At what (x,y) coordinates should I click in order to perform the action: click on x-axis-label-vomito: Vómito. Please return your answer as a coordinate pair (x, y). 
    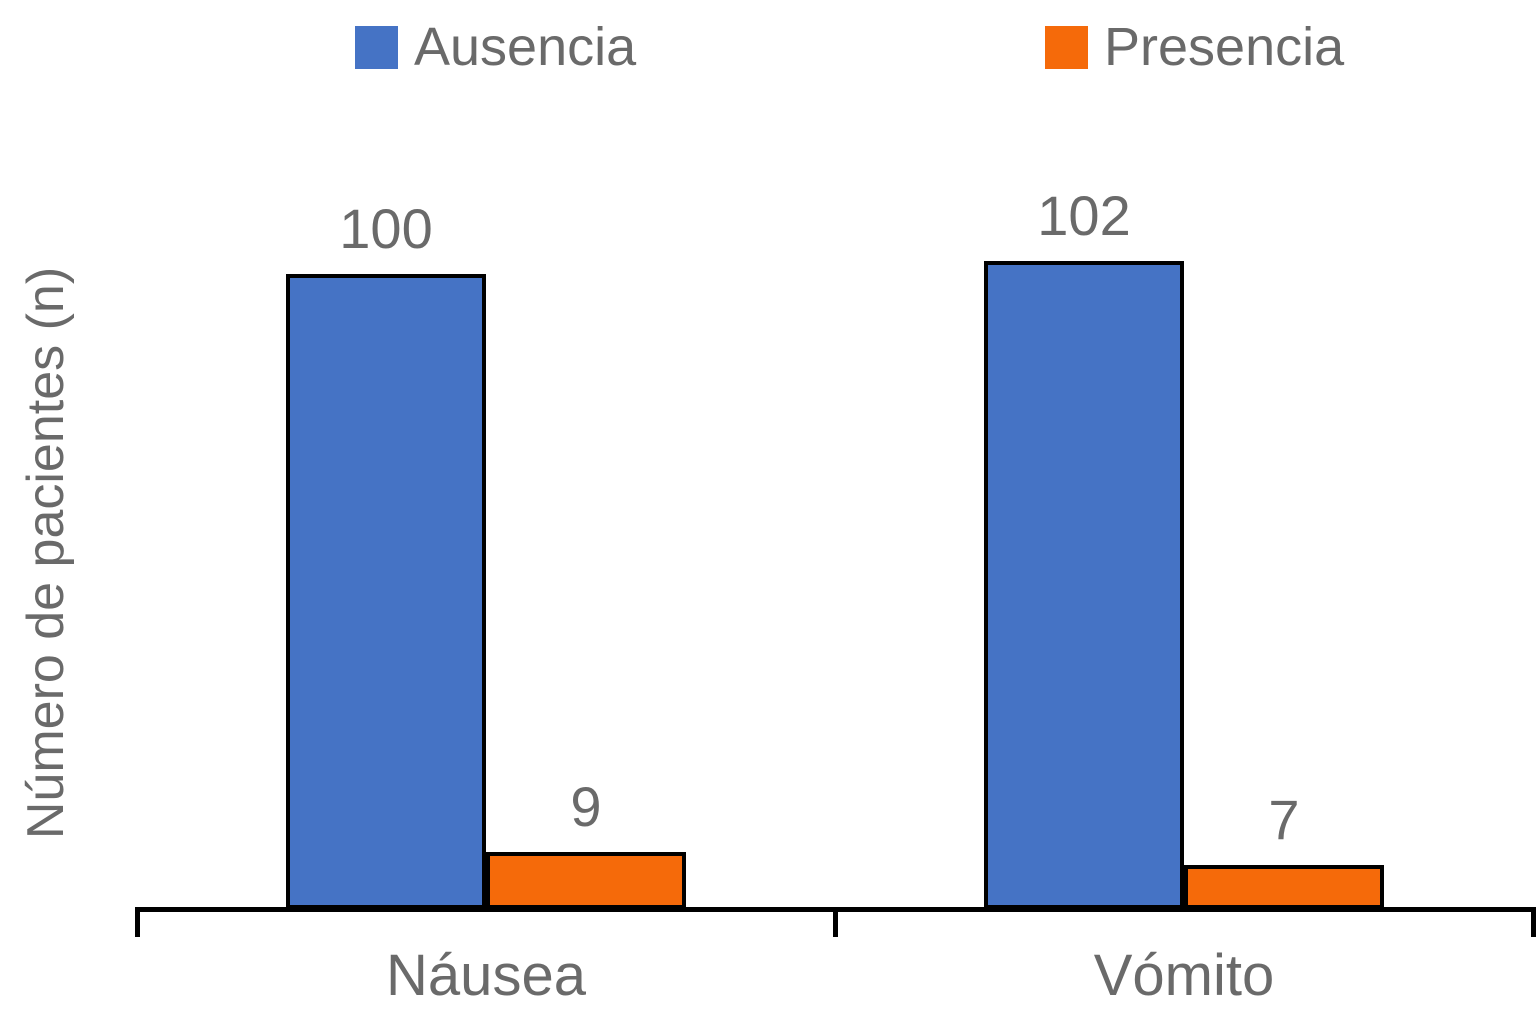
    Looking at the image, I should click on (1184, 975).